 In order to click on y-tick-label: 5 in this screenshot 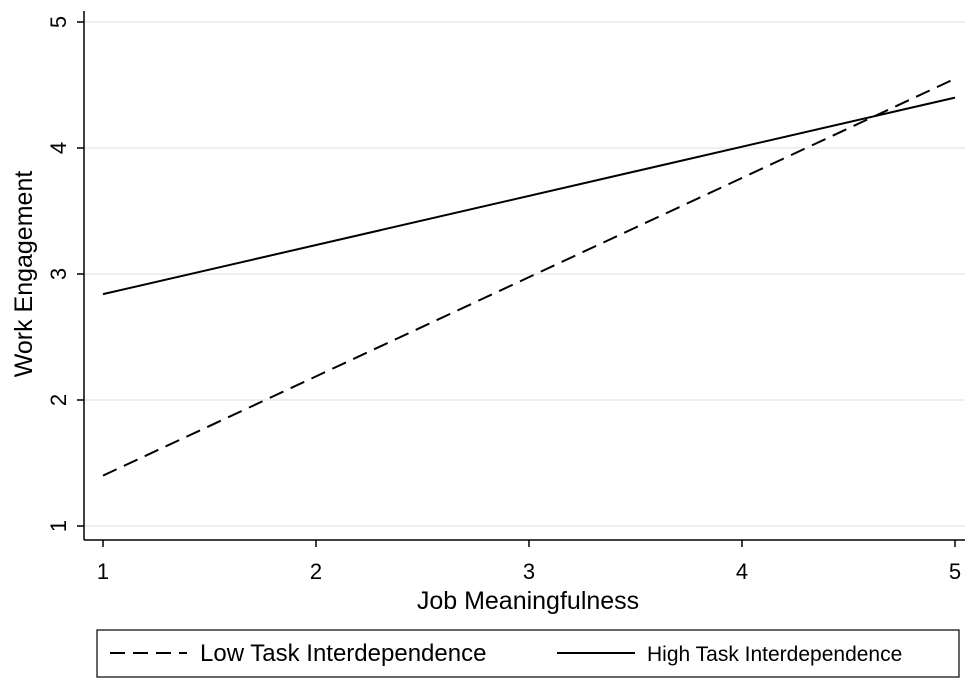, I will do `click(58, 22)`.